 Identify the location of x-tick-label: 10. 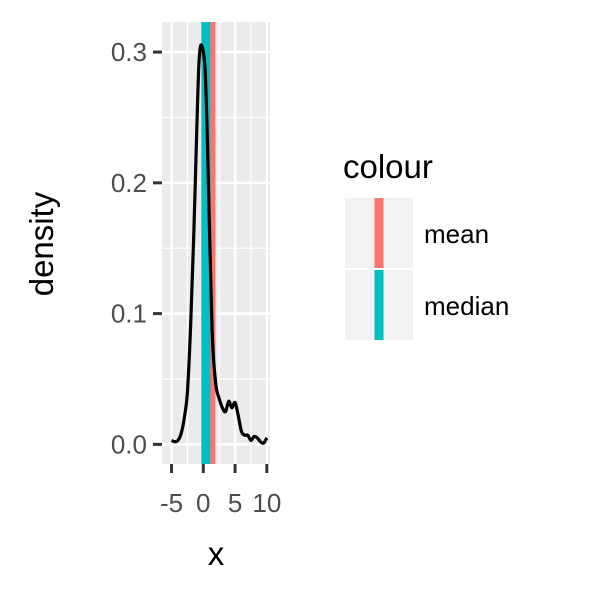
(266, 503).